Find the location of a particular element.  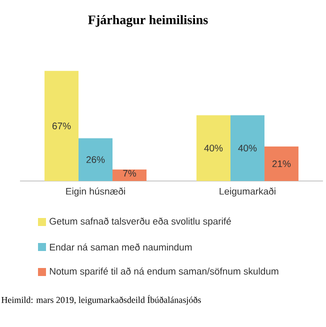

data-label: 21% is located at coordinates (281, 164).